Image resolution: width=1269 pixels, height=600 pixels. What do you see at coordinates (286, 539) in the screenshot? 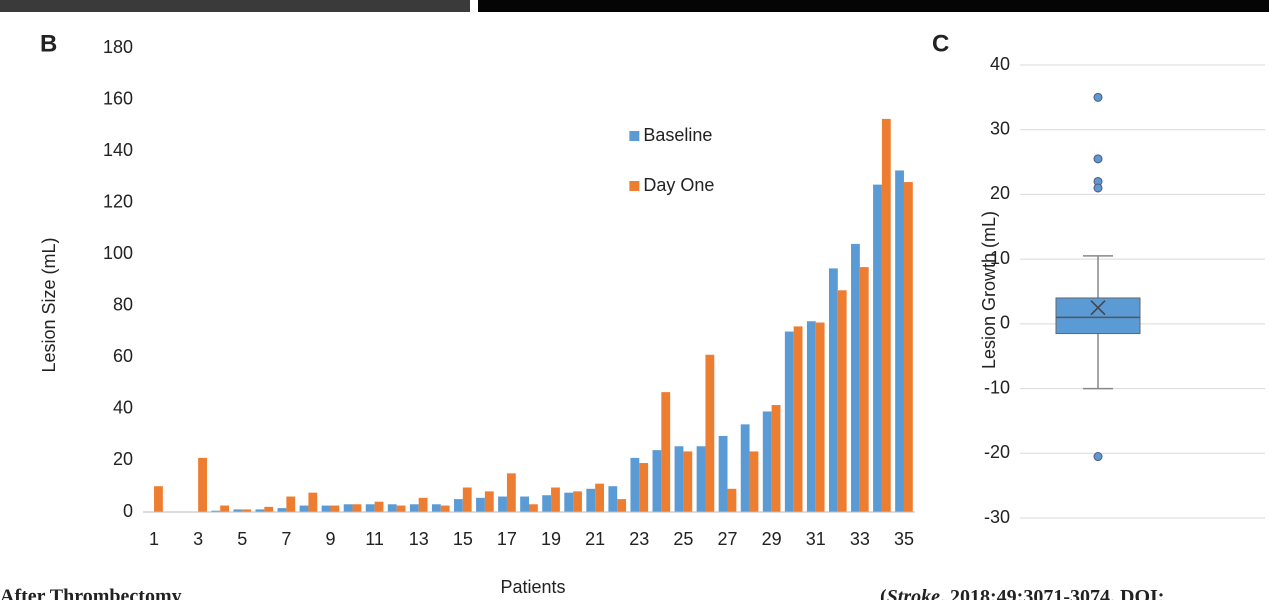
I see `x-tick-label: 7` at bounding box center [286, 539].